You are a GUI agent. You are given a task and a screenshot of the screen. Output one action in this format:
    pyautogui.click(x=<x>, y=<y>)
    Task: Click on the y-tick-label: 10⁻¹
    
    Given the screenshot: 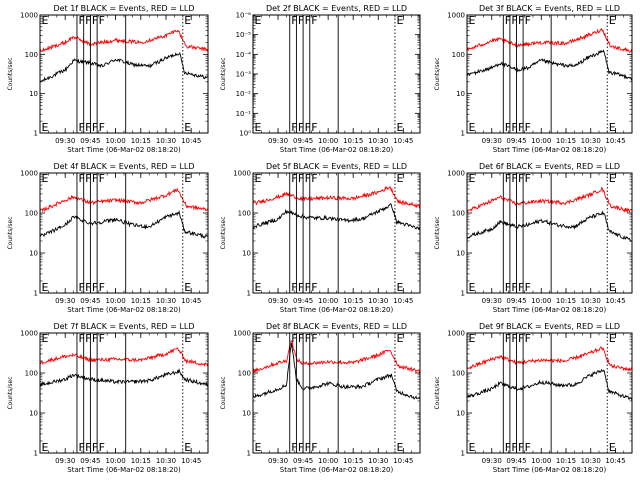 What is the action you would take?
    pyautogui.click(x=244, y=114)
    